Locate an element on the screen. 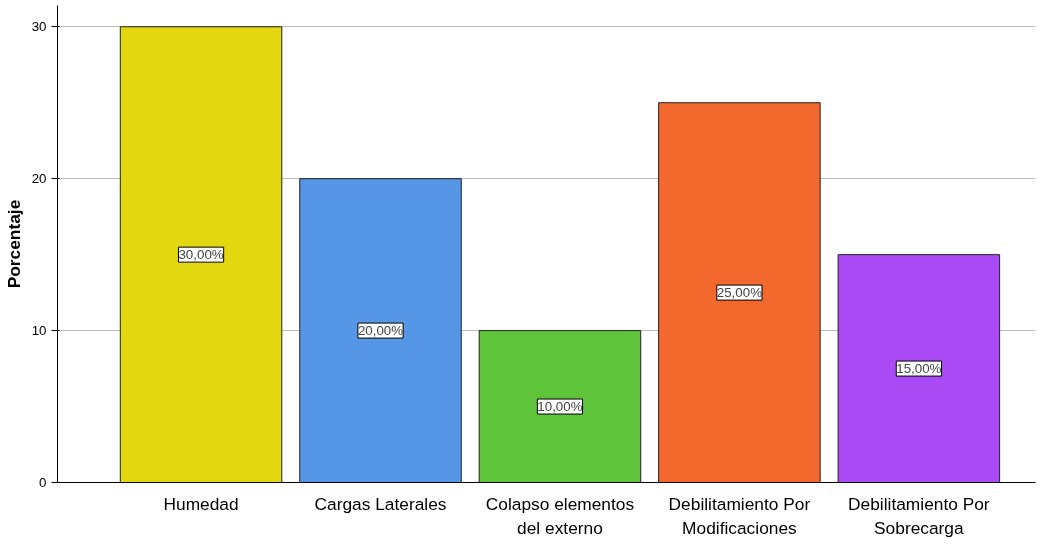 This screenshot has width=1047, height=544. y-tick-label: 10 is located at coordinates (39, 331).